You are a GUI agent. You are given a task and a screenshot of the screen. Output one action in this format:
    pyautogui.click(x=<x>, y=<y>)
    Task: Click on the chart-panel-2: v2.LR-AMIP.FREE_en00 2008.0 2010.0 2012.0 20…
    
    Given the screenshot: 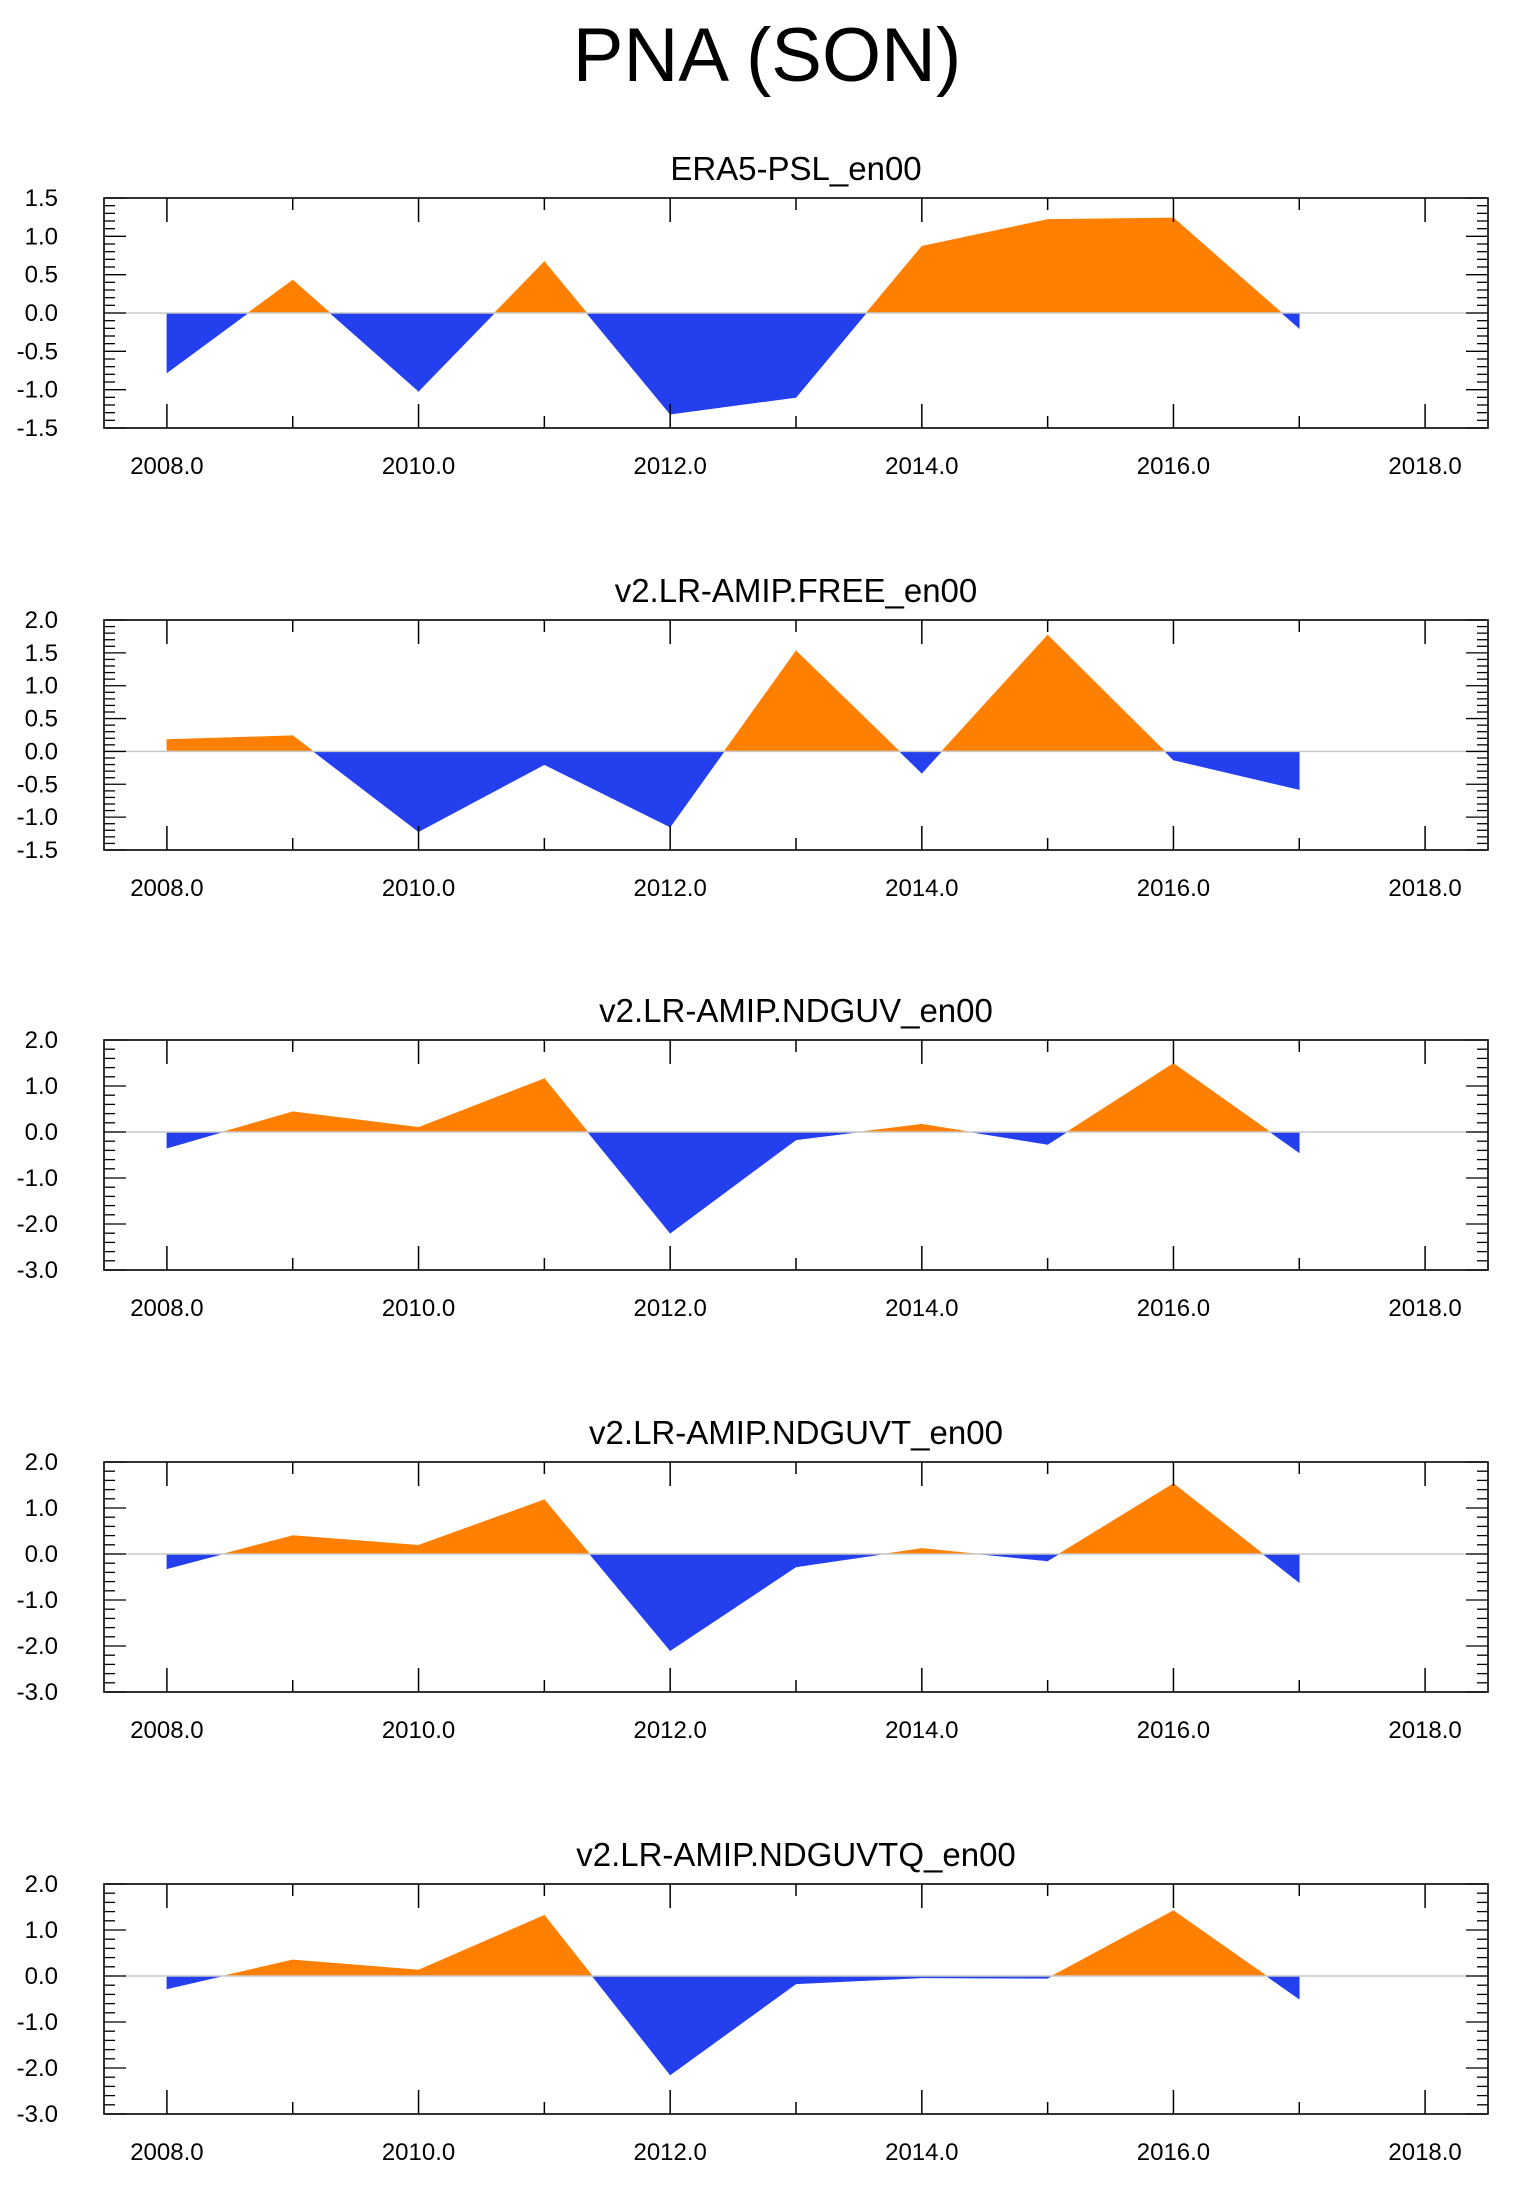 What is the action you would take?
    pyautogui.click(x=753, y=737)
    